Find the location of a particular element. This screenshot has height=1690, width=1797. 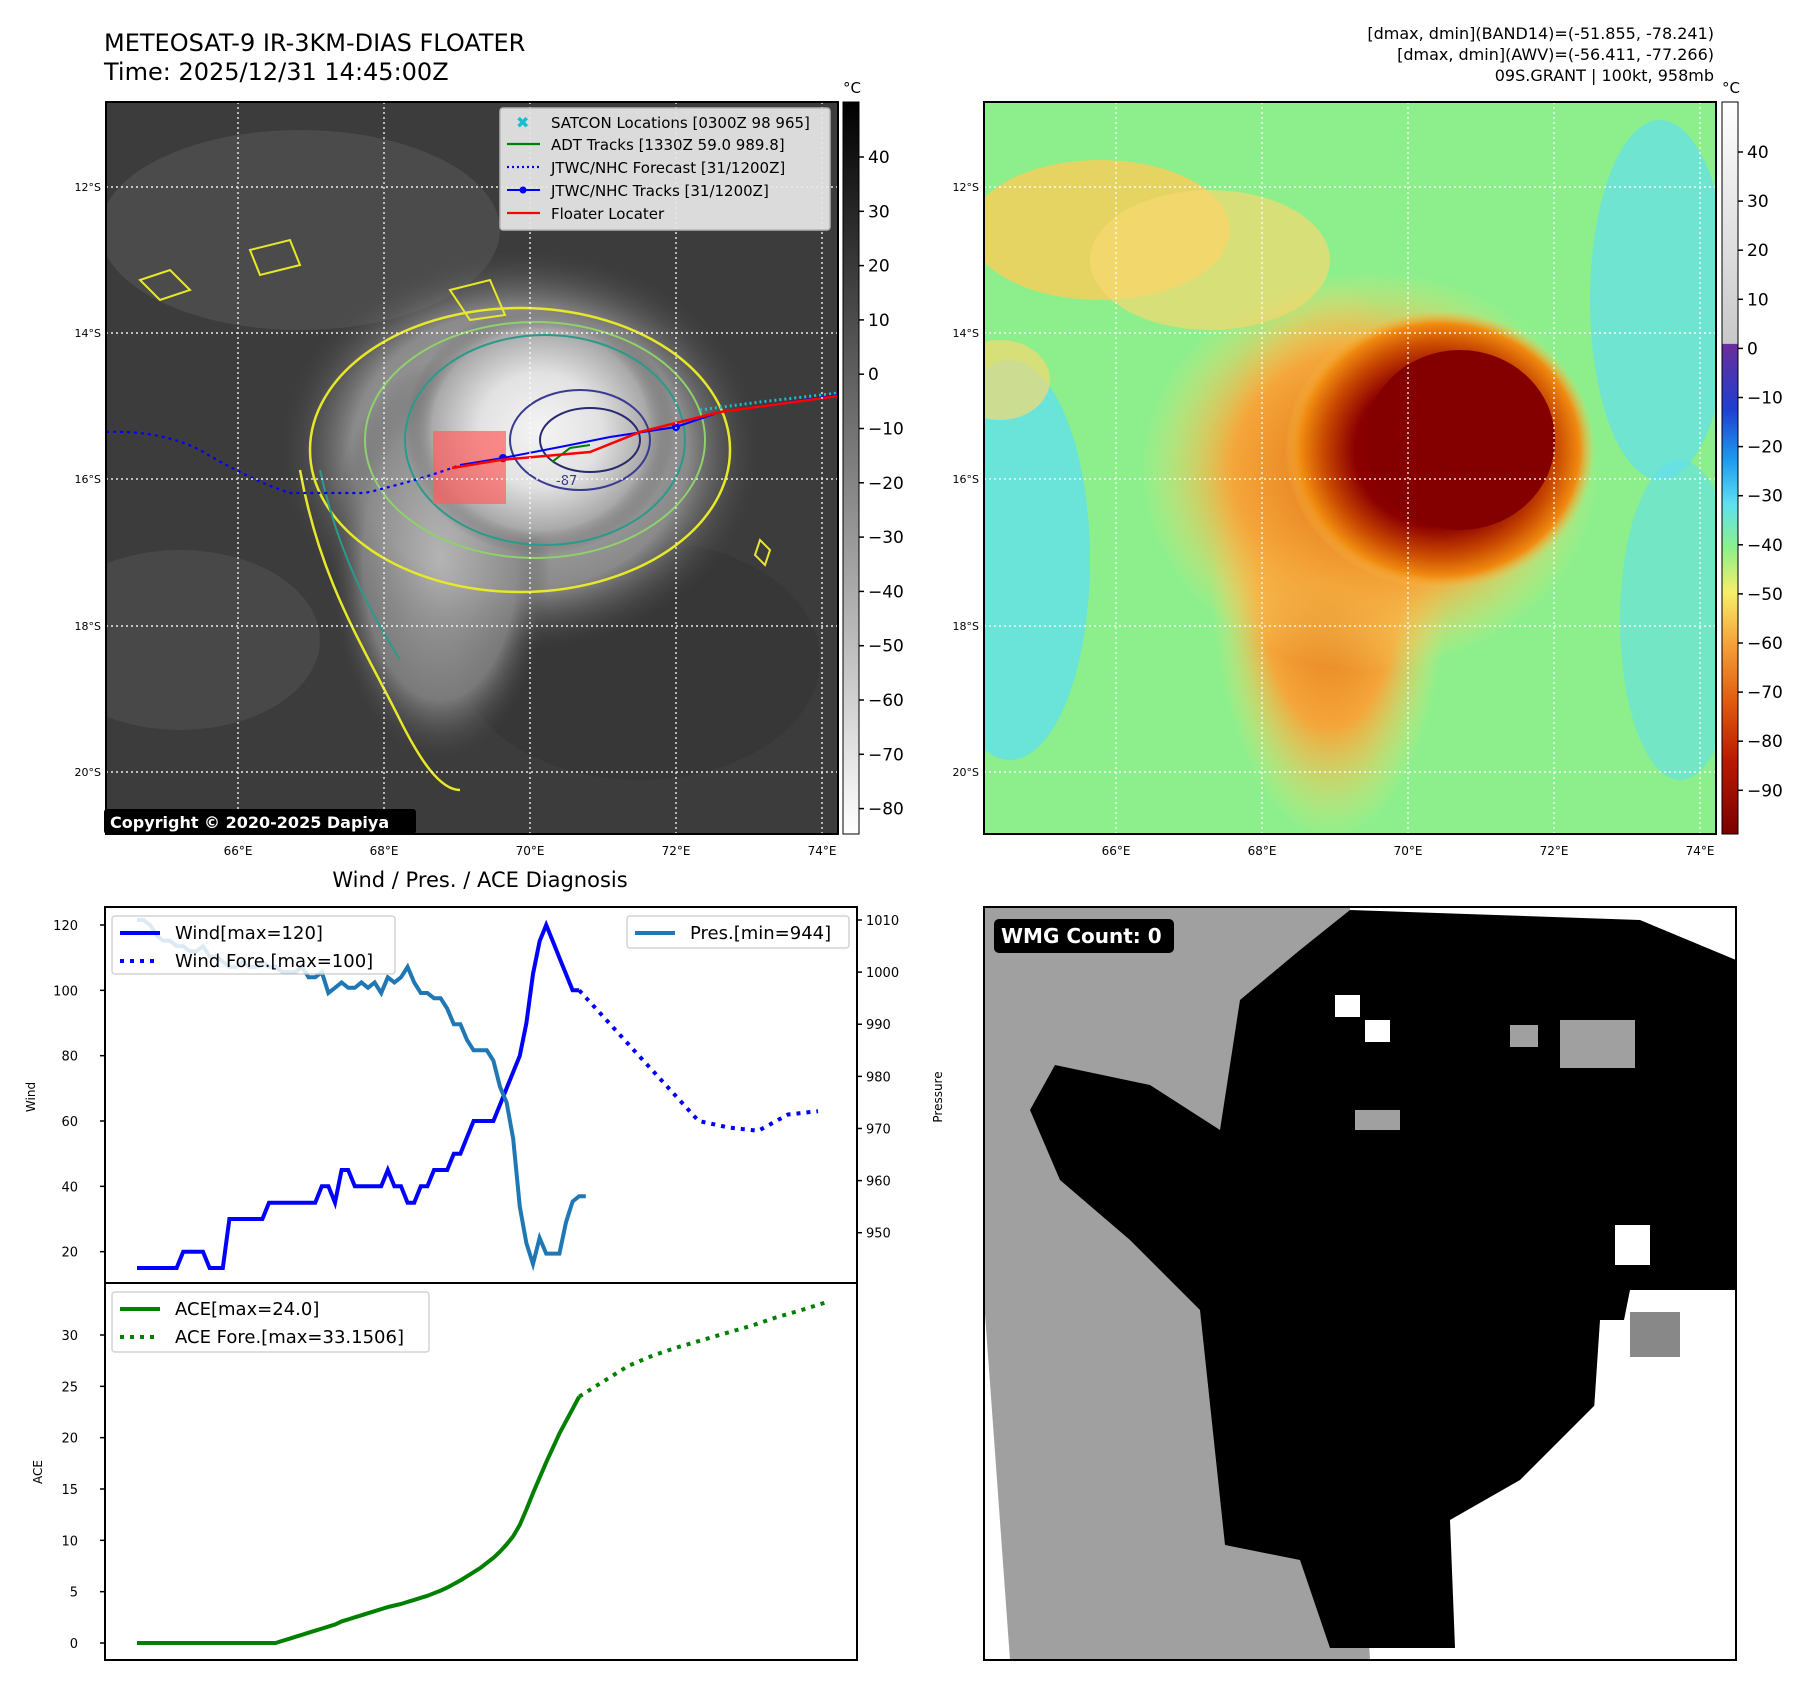

ir-colorbar-tick: −40 is located at coordinates (886, 592).